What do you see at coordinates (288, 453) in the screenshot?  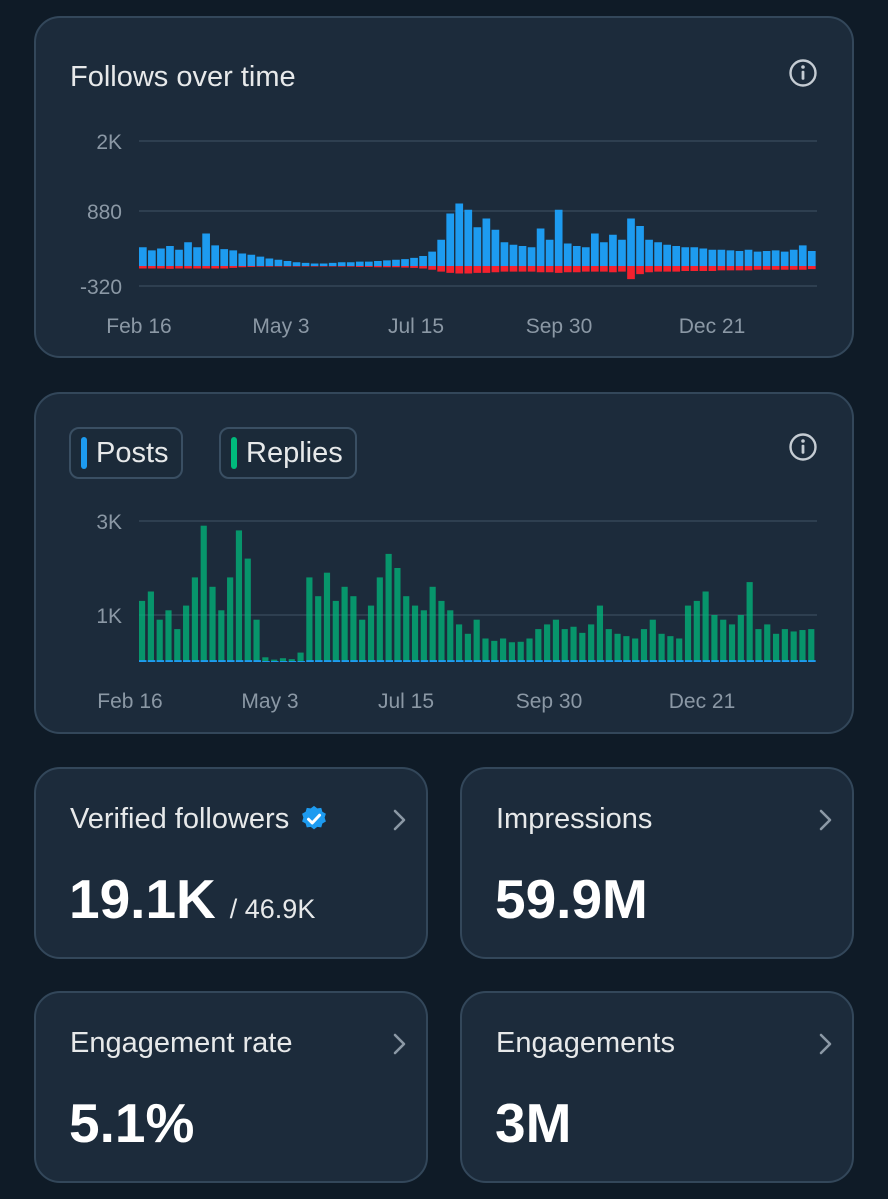 I see `legend-replies-chip: Replies` at bounding box center [288, 453].